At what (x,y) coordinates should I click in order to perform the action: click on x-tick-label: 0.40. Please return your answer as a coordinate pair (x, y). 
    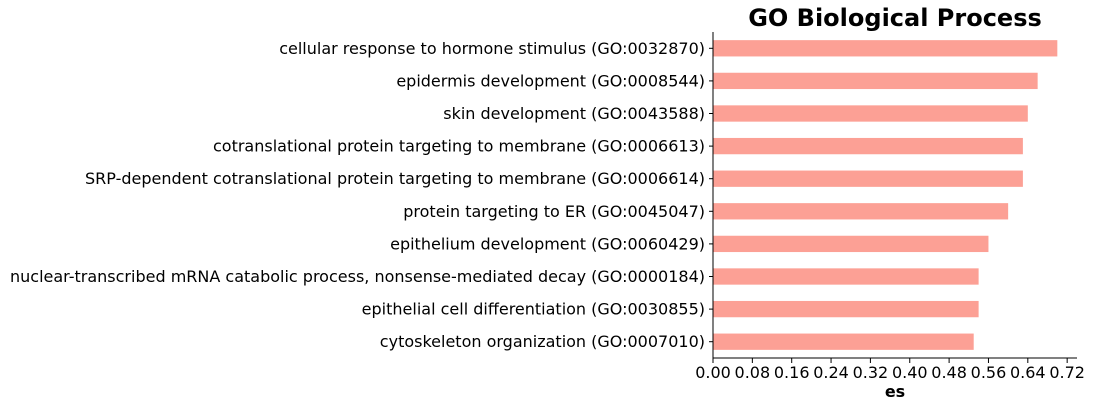
    Looking at the image, I should click on (910, 372).